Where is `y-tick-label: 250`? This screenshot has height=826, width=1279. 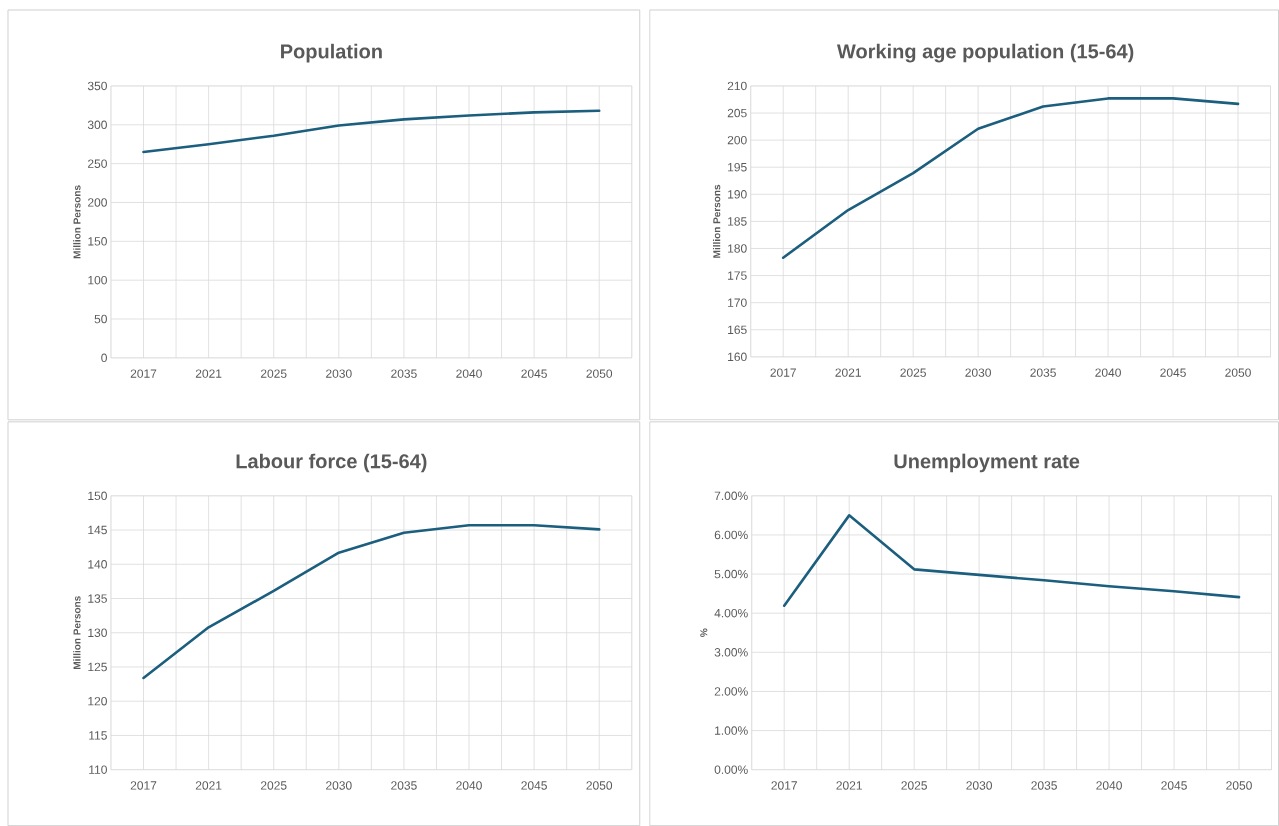
y-tick-label: 250 is located at coordinates (97, 163).